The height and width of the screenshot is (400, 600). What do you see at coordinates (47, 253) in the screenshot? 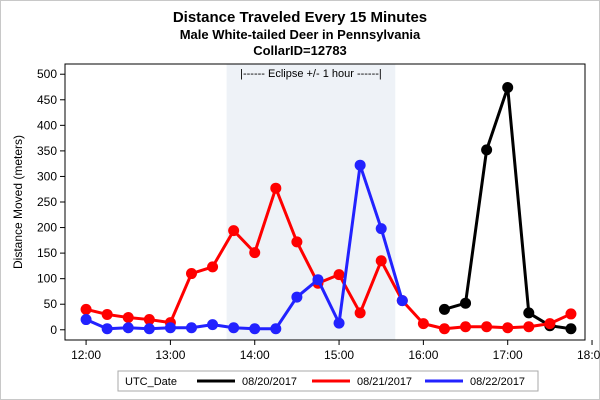
I see `y-tick-label: 150` at bounding box center [47, 253].